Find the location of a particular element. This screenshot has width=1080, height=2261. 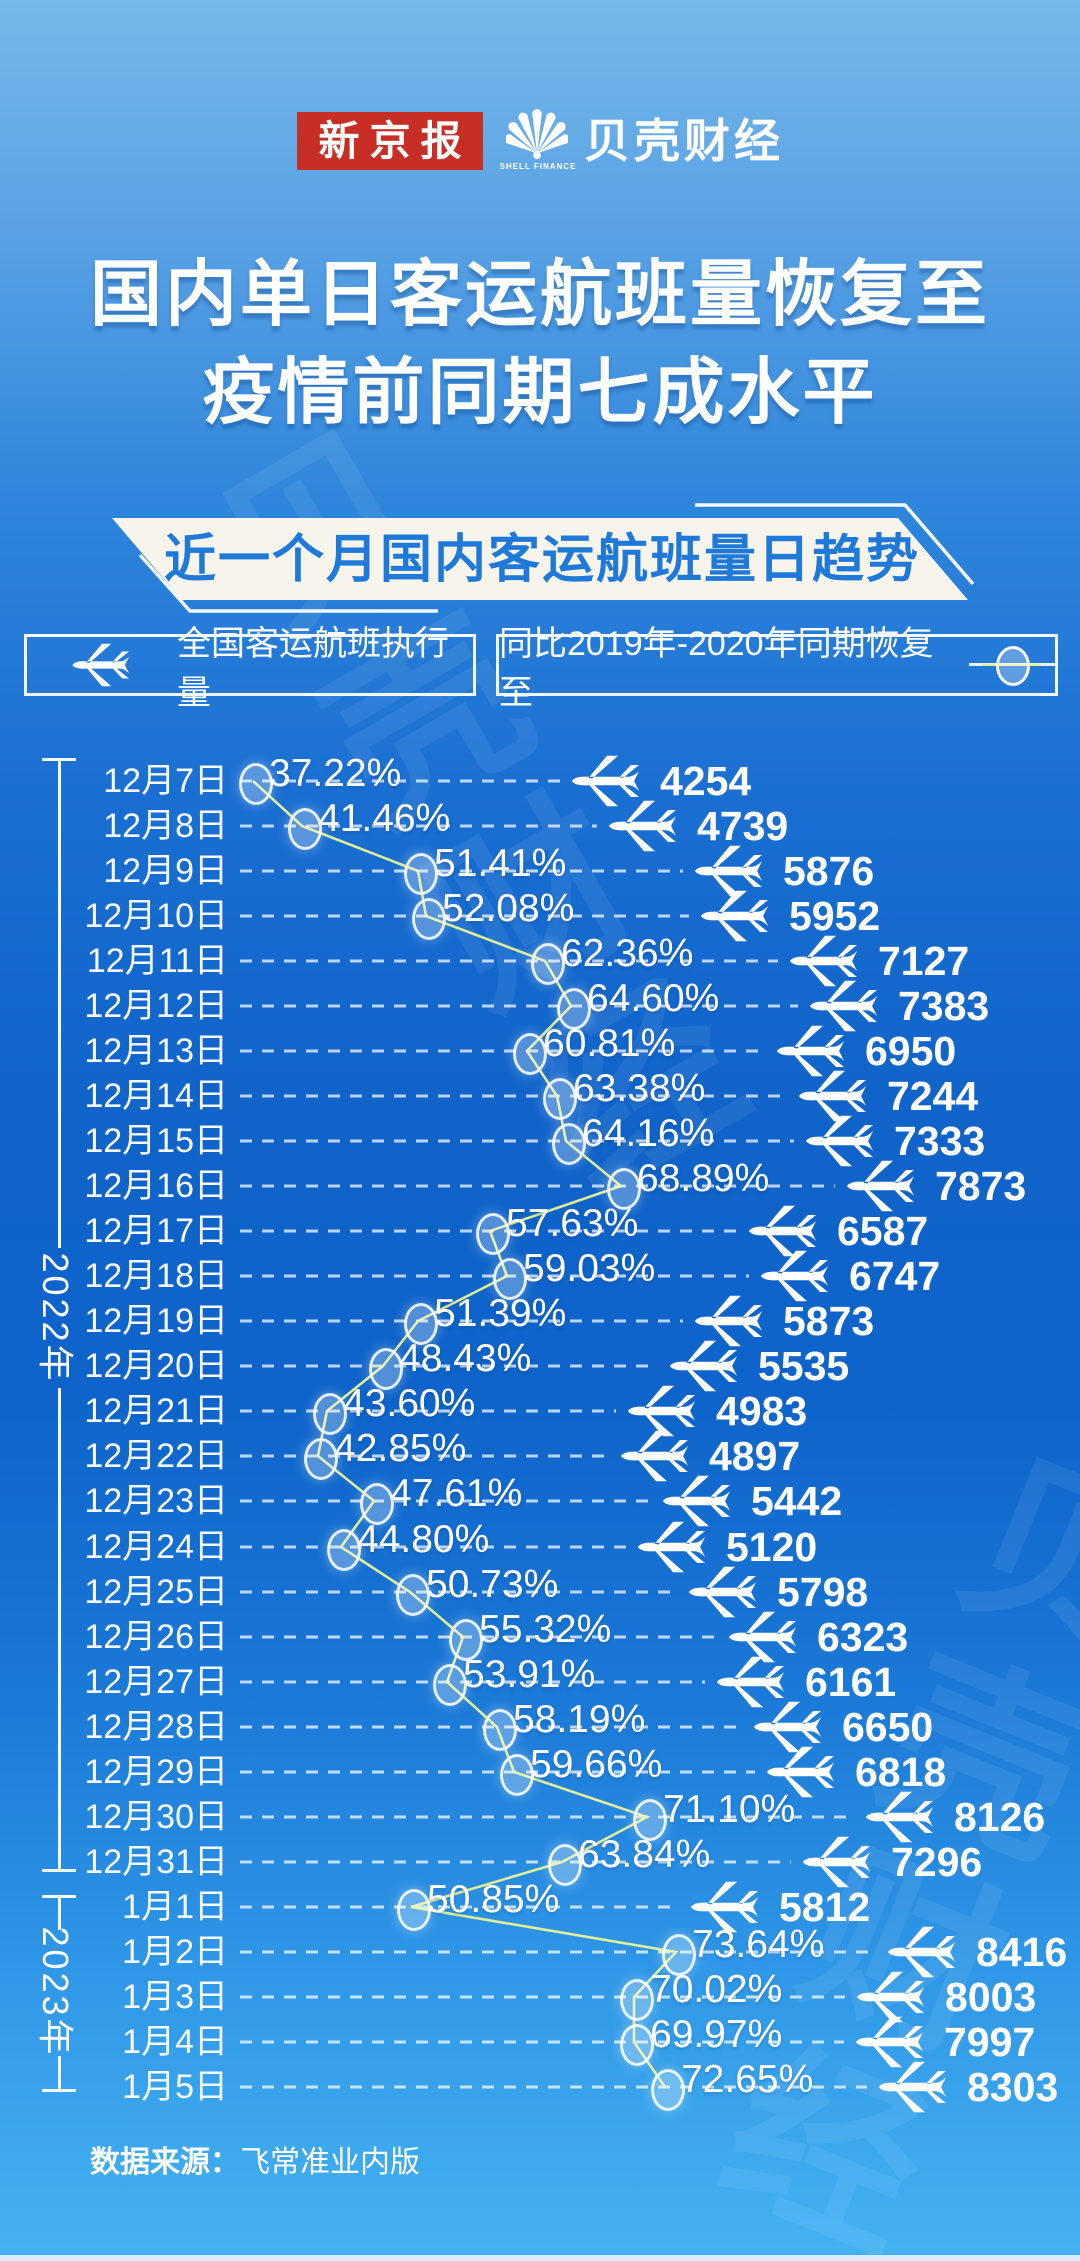

flights-count-label: 6587 is located at coordinates (883, 1231).